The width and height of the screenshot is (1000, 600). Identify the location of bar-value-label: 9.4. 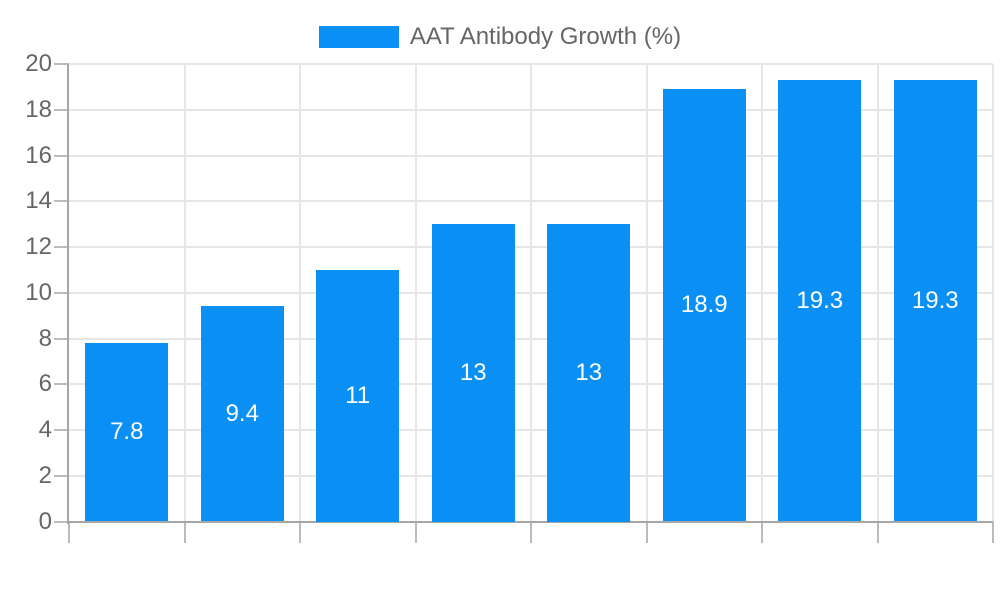
(242, 413).